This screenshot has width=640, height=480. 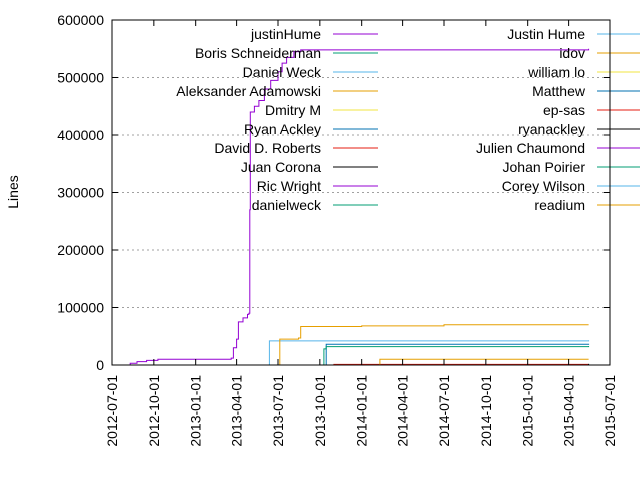 I want to click on legend-item: Matthew, so click(x=586, y=91).